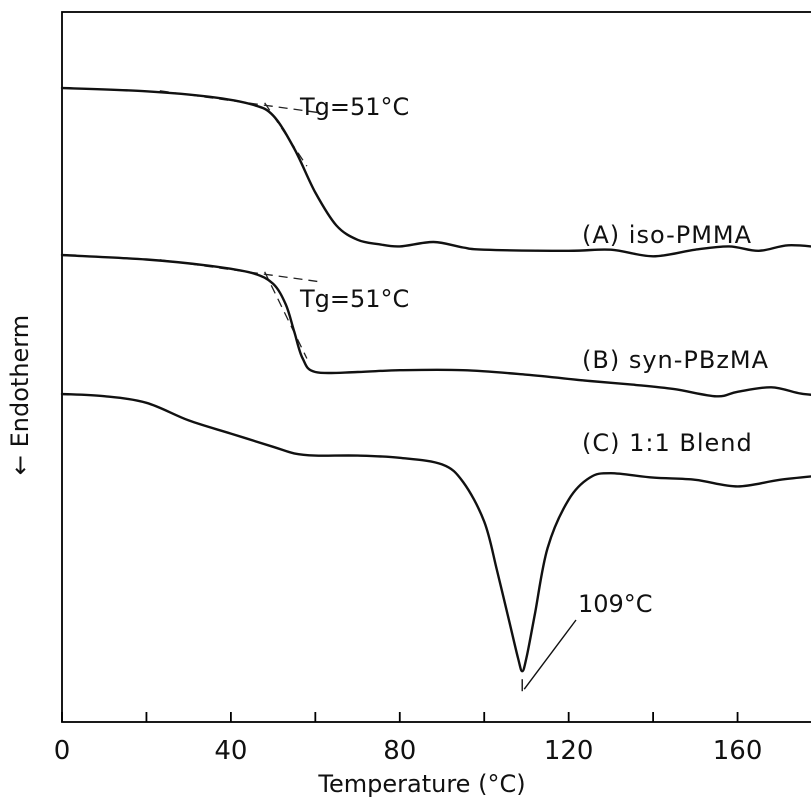 Image resolution: width=811 pixels, height=804 pixels. Describe the element at coordinates (400, 717) in the screenshot. I see `x-ticks` at that location.